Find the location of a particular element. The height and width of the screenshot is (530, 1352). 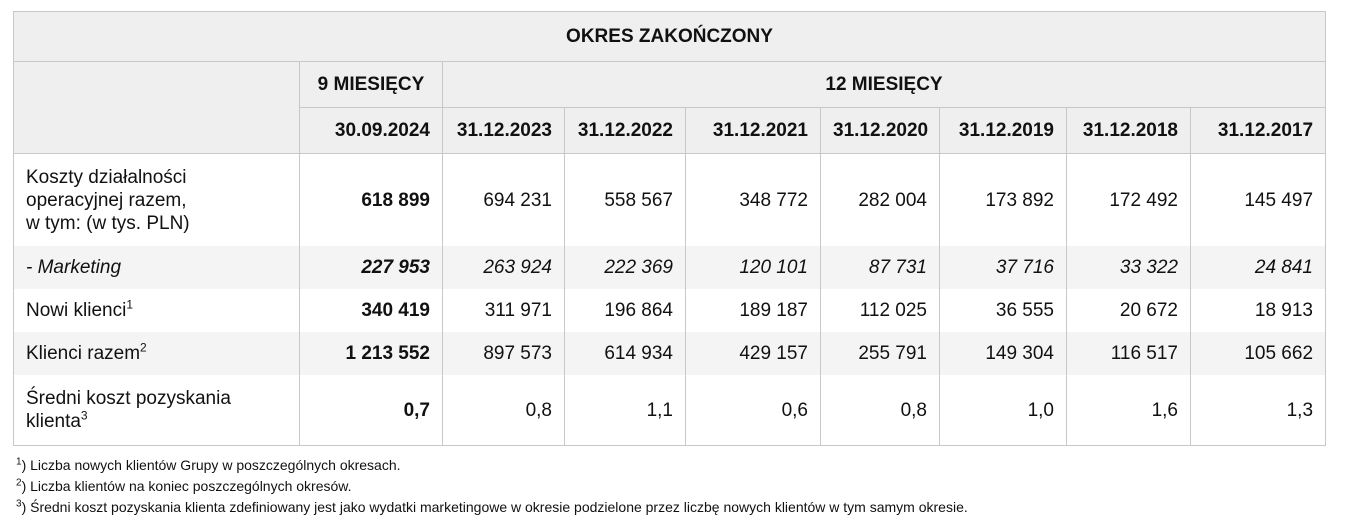

table-cell: 18 913 is located at coordinates (1258, 310).